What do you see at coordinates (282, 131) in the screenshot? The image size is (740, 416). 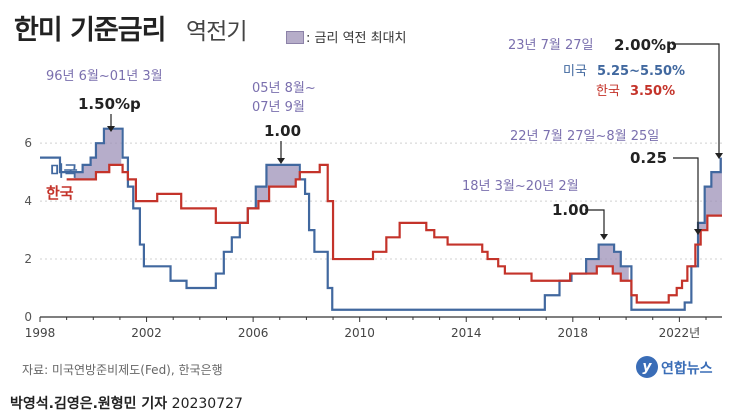 I see `annotation-value-2: 1.00` at bounding box center [282, 131].